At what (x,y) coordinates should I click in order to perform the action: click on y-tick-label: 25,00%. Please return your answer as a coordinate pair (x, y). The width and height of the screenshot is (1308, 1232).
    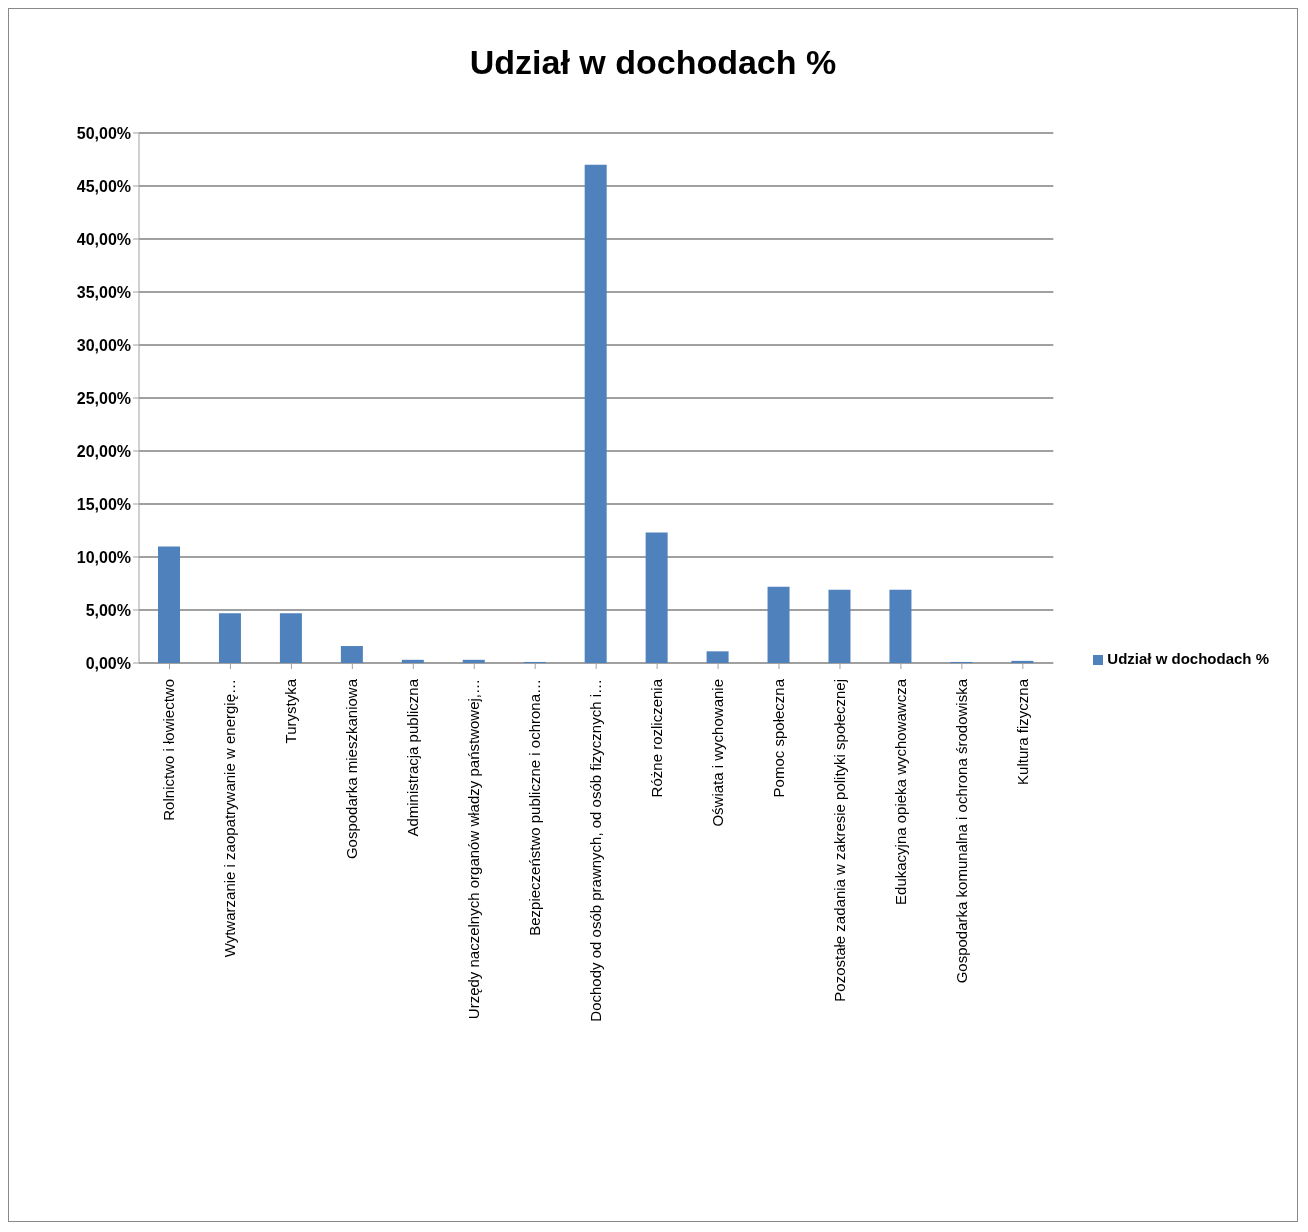
    Looking at the image, I should click on (103, 398).